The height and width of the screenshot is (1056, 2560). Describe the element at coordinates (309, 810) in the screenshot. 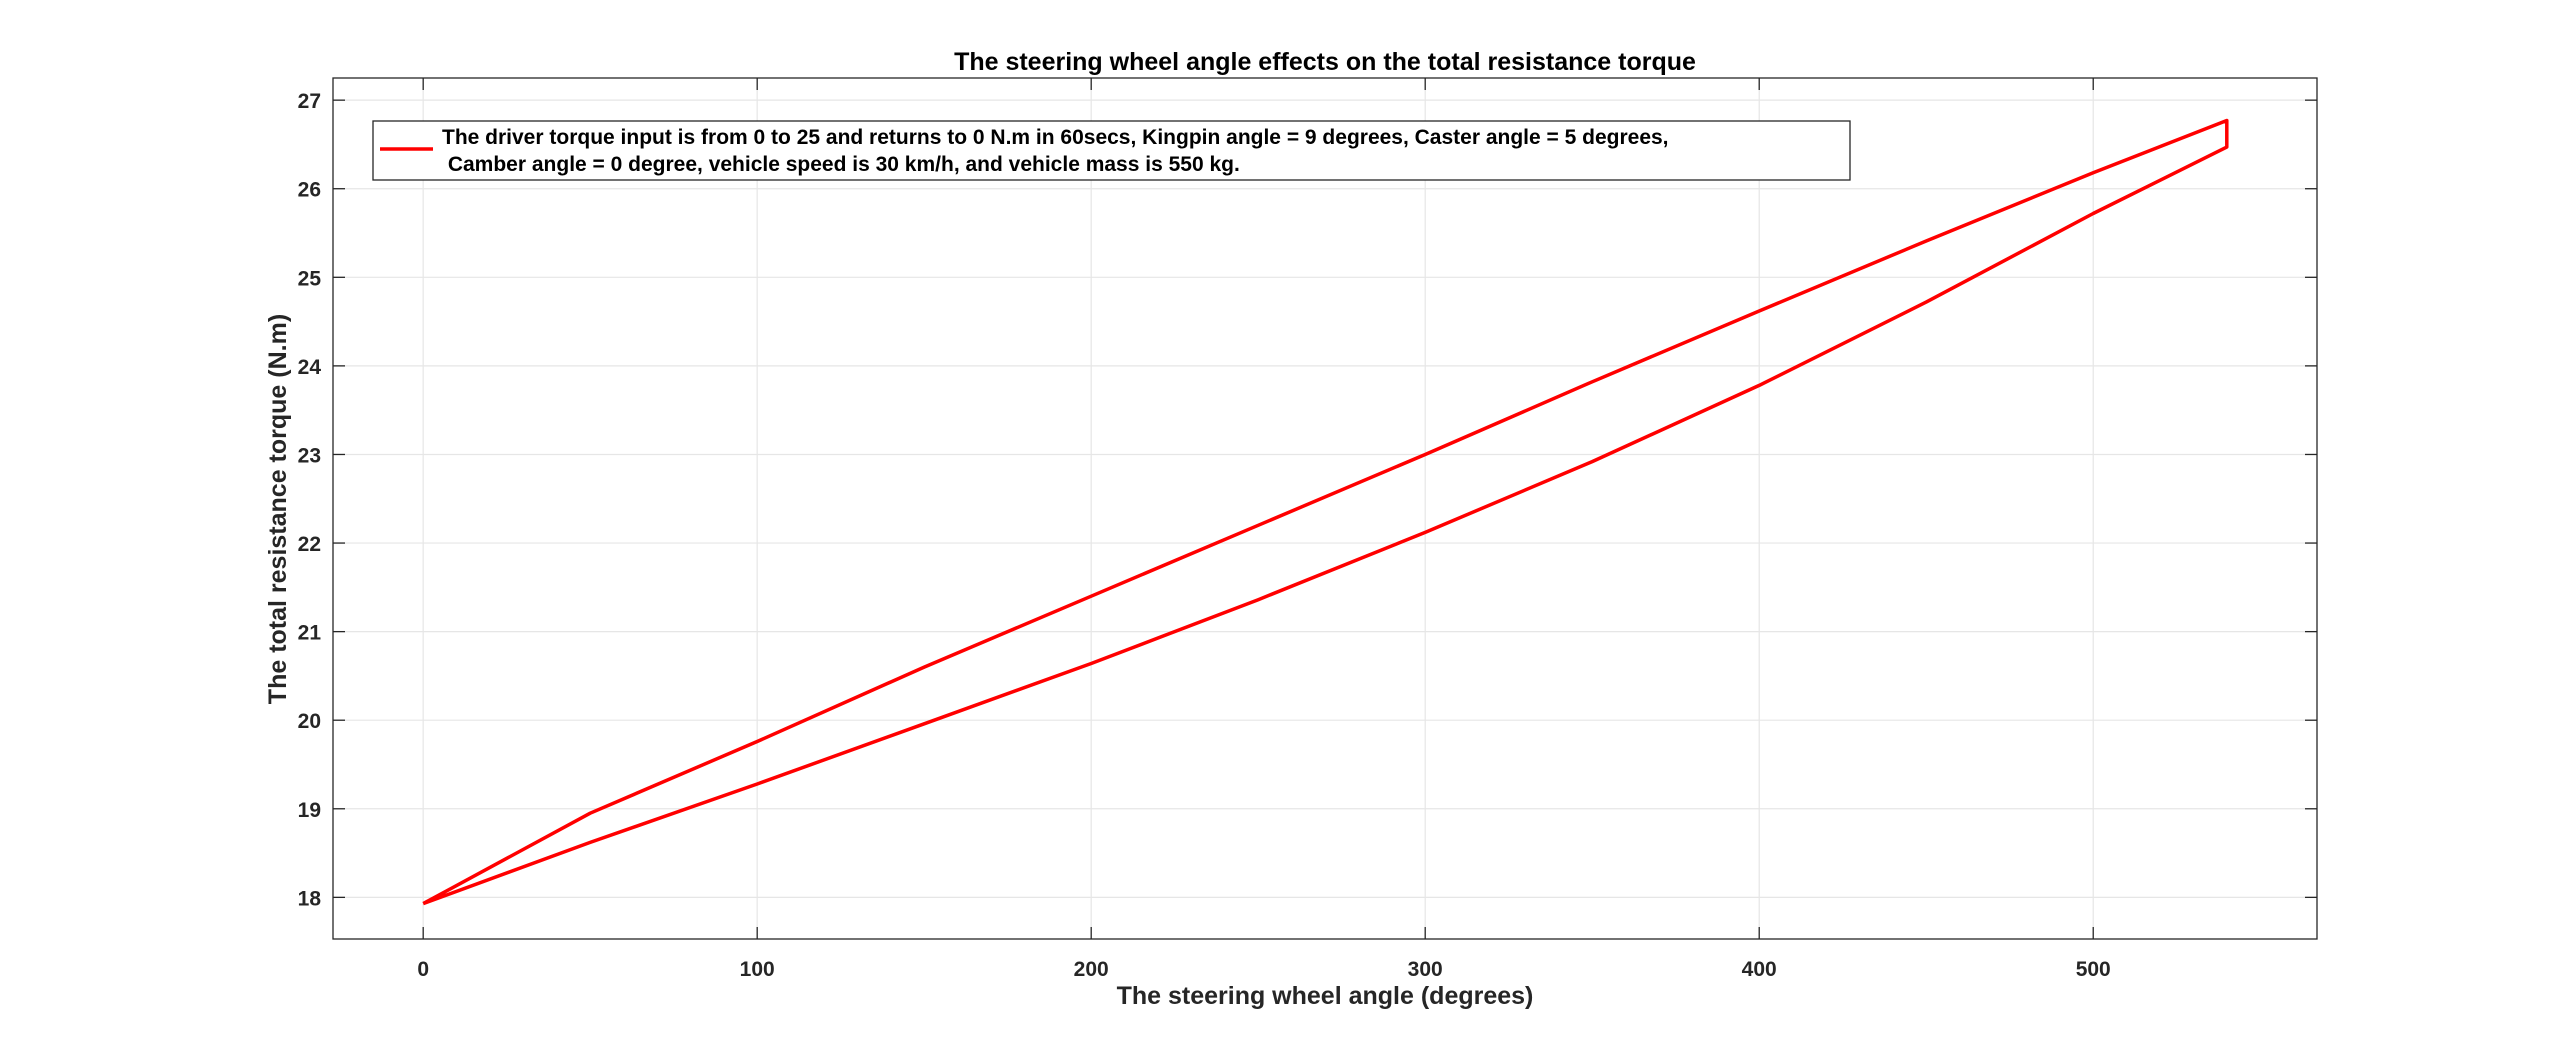

I see `y-tick-label: 19` at that location.